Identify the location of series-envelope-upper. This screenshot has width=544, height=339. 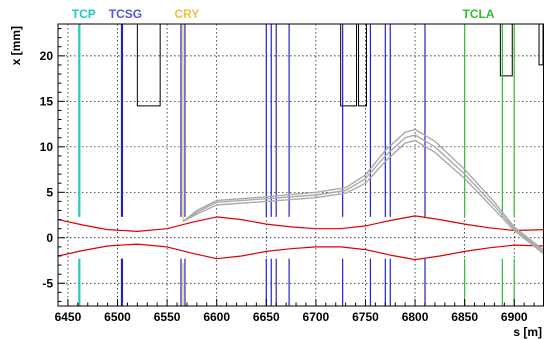
(300, 223).